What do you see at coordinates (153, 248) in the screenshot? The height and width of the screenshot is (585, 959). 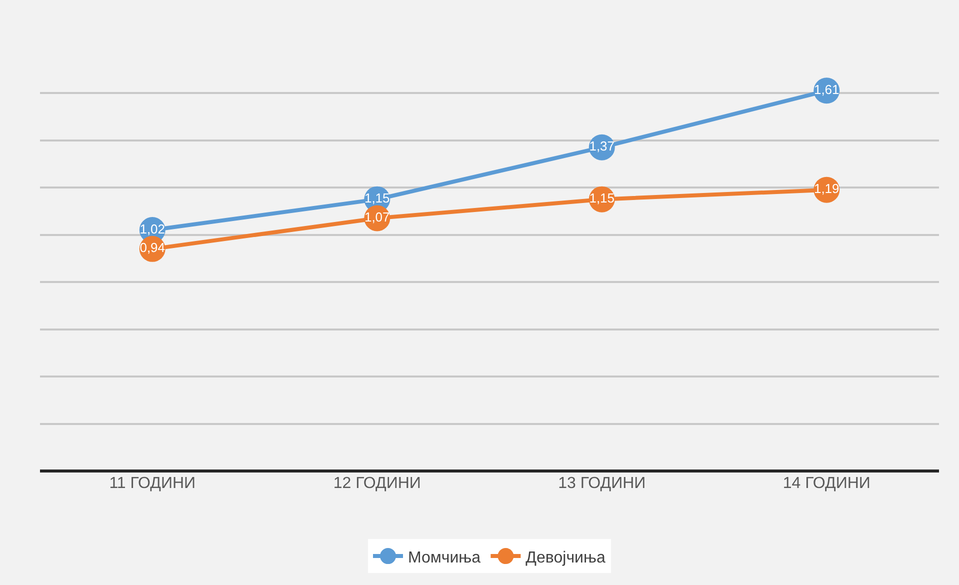 I see `data-label: 0,94` at bounding box center [153, 248].